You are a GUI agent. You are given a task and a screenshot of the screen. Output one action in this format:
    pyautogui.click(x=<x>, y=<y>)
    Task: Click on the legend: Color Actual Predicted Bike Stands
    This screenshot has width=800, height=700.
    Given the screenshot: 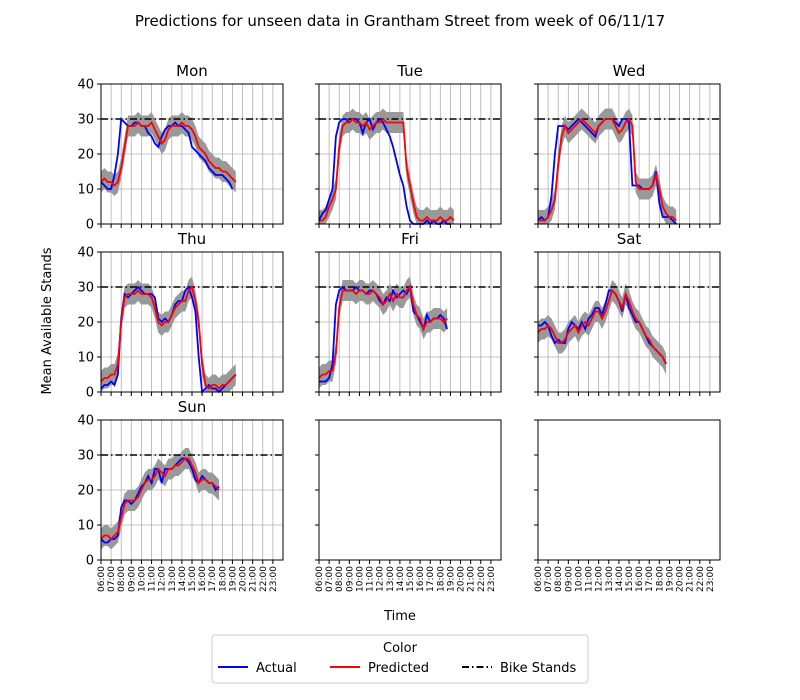 What is the action you would take?
    pyautogui.click(x=400, y=659)
    